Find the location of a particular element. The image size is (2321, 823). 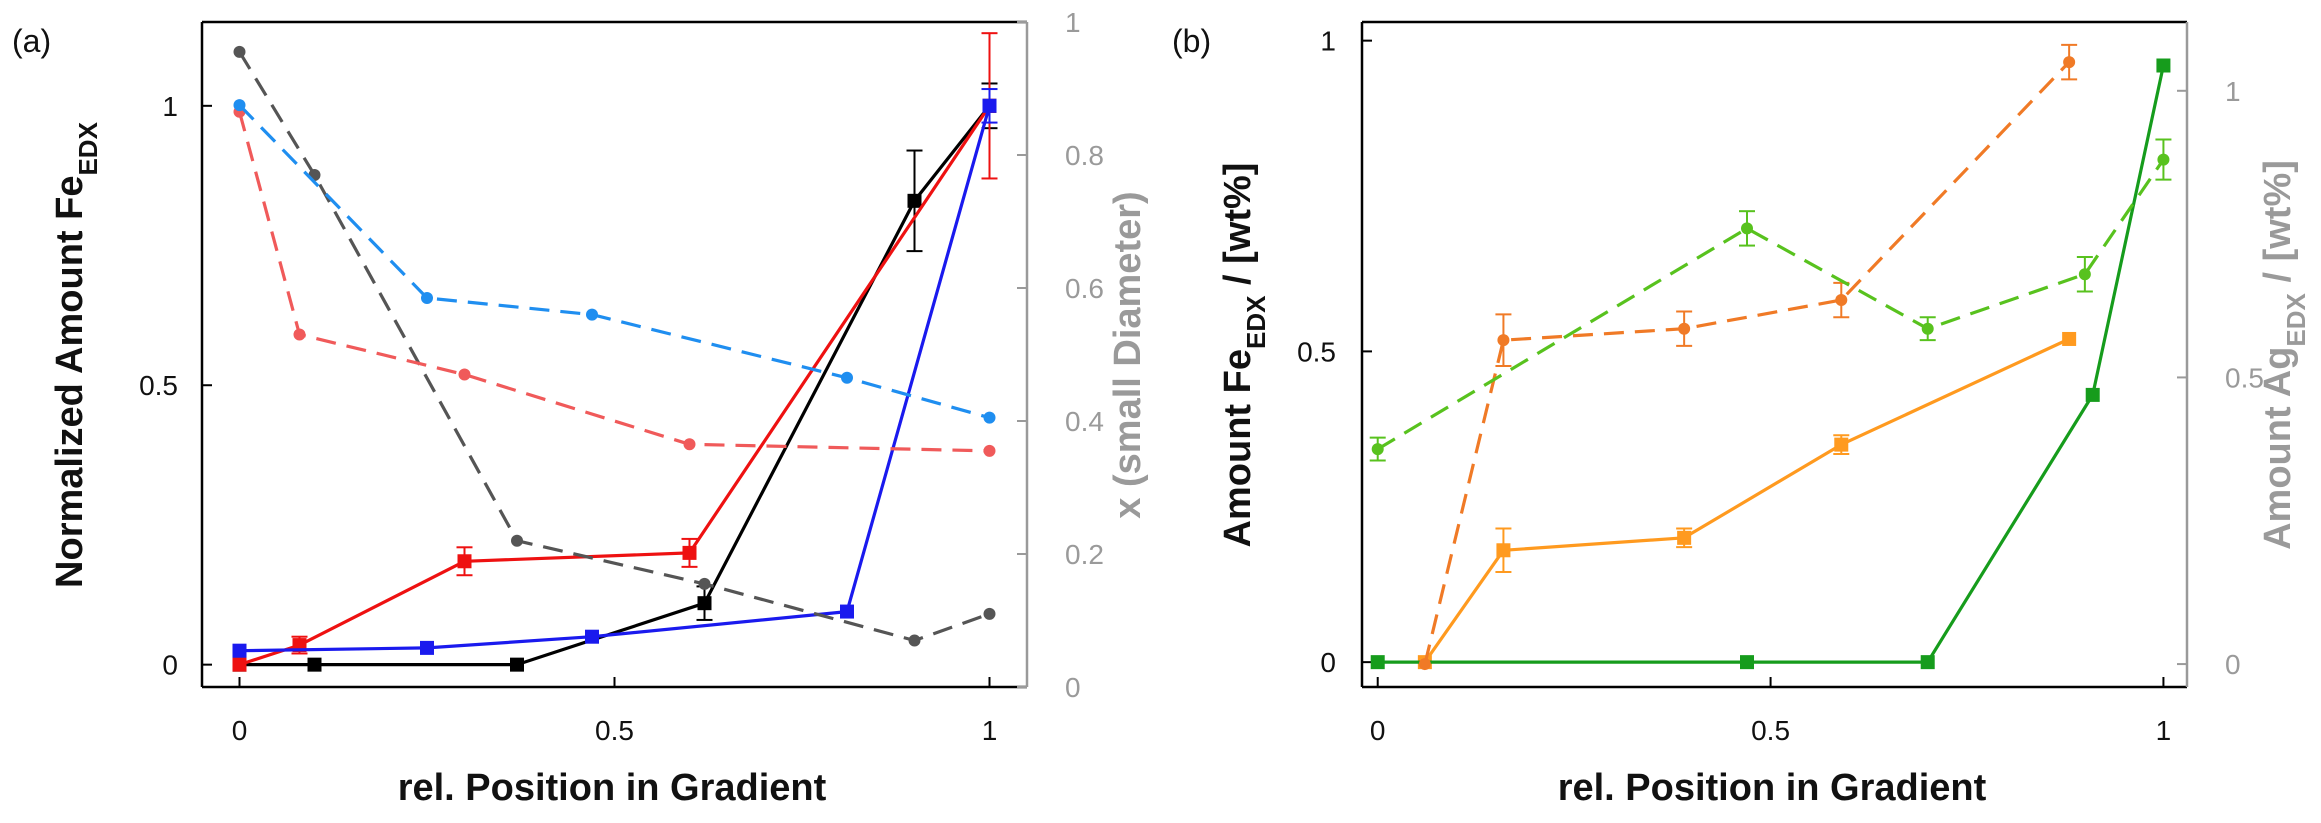

right-y-tick-label: 0.6 is located at coordinates (1084, 288).